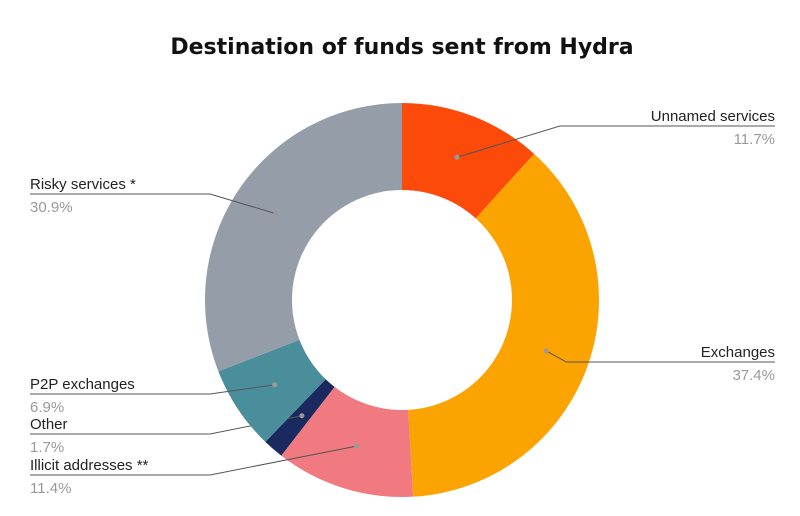 This screenshot has height=516, width=800. Describe the element at coordinates (47, 407) in the screenshot. I see `slice-value-label: 6.9%` at that location.